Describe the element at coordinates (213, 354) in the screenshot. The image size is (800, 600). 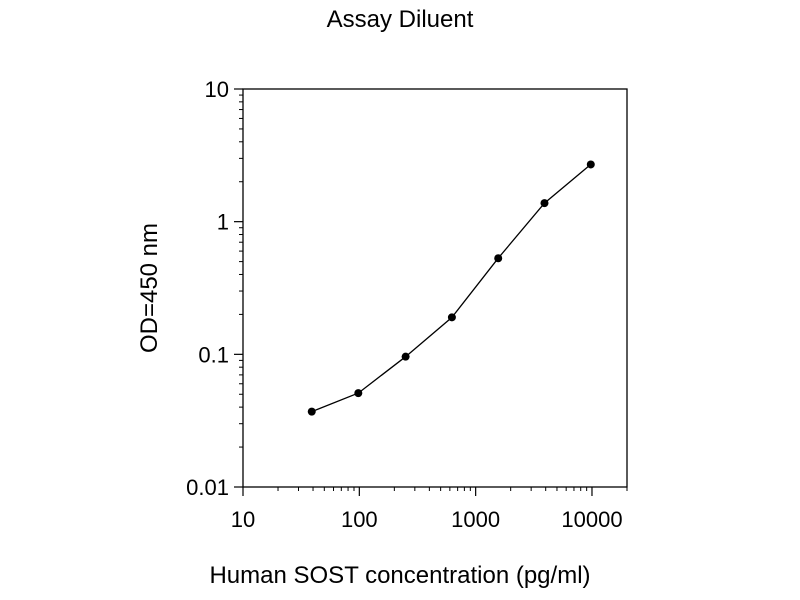
I see `y-tick-label: 0.1` at that location.